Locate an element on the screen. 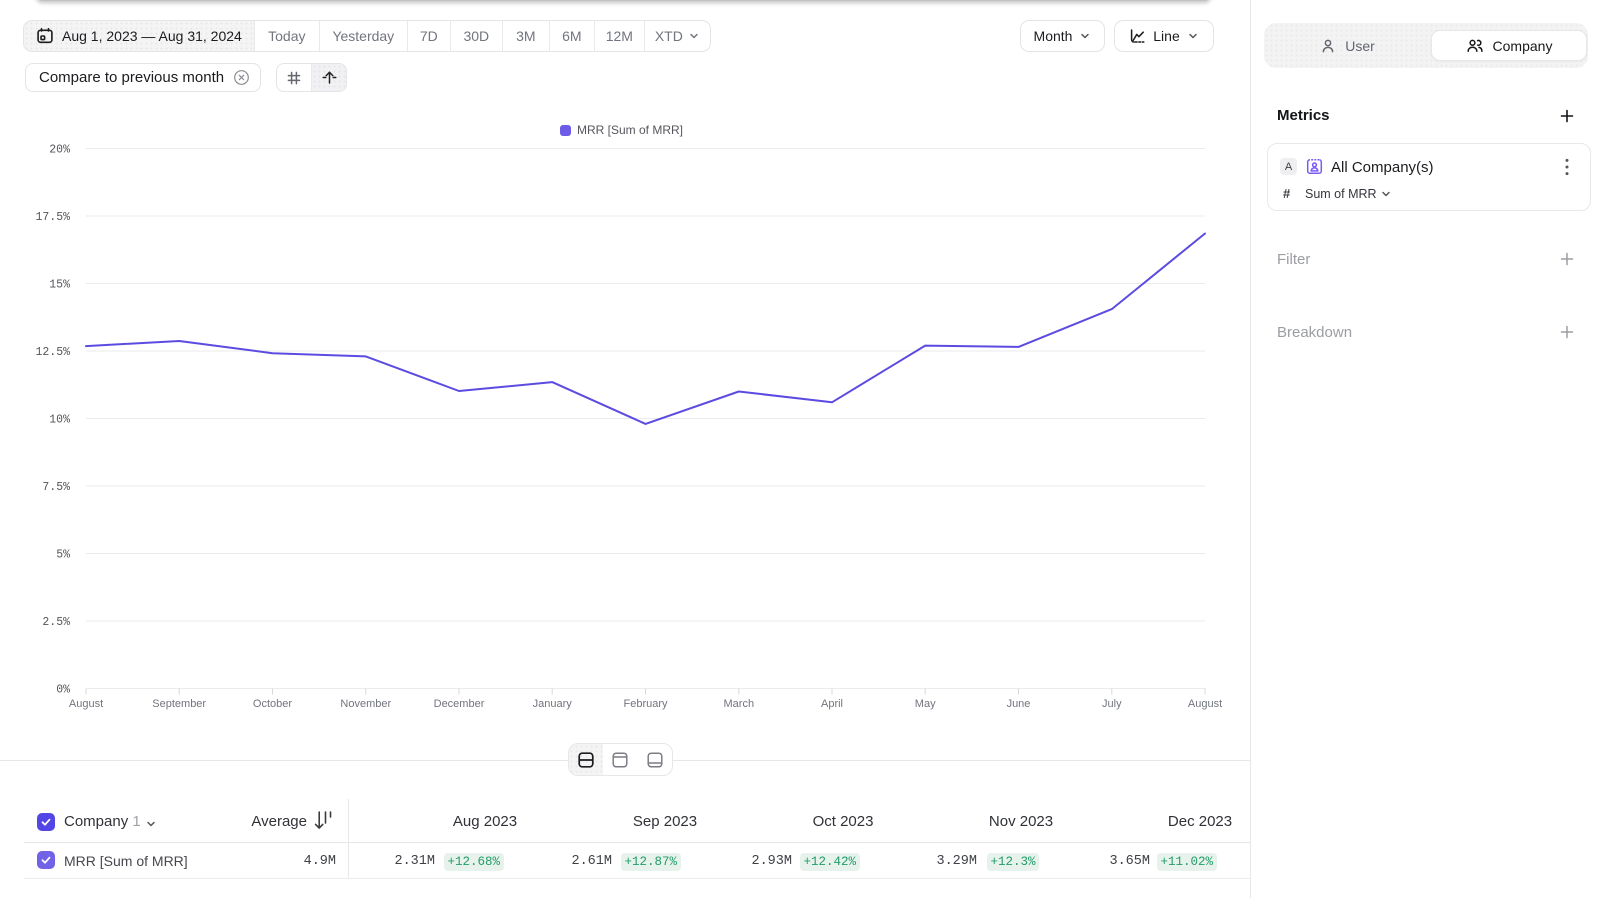 This screenshot has width=1600, height=898. svg-text: April is located at coordinates (832, 704).